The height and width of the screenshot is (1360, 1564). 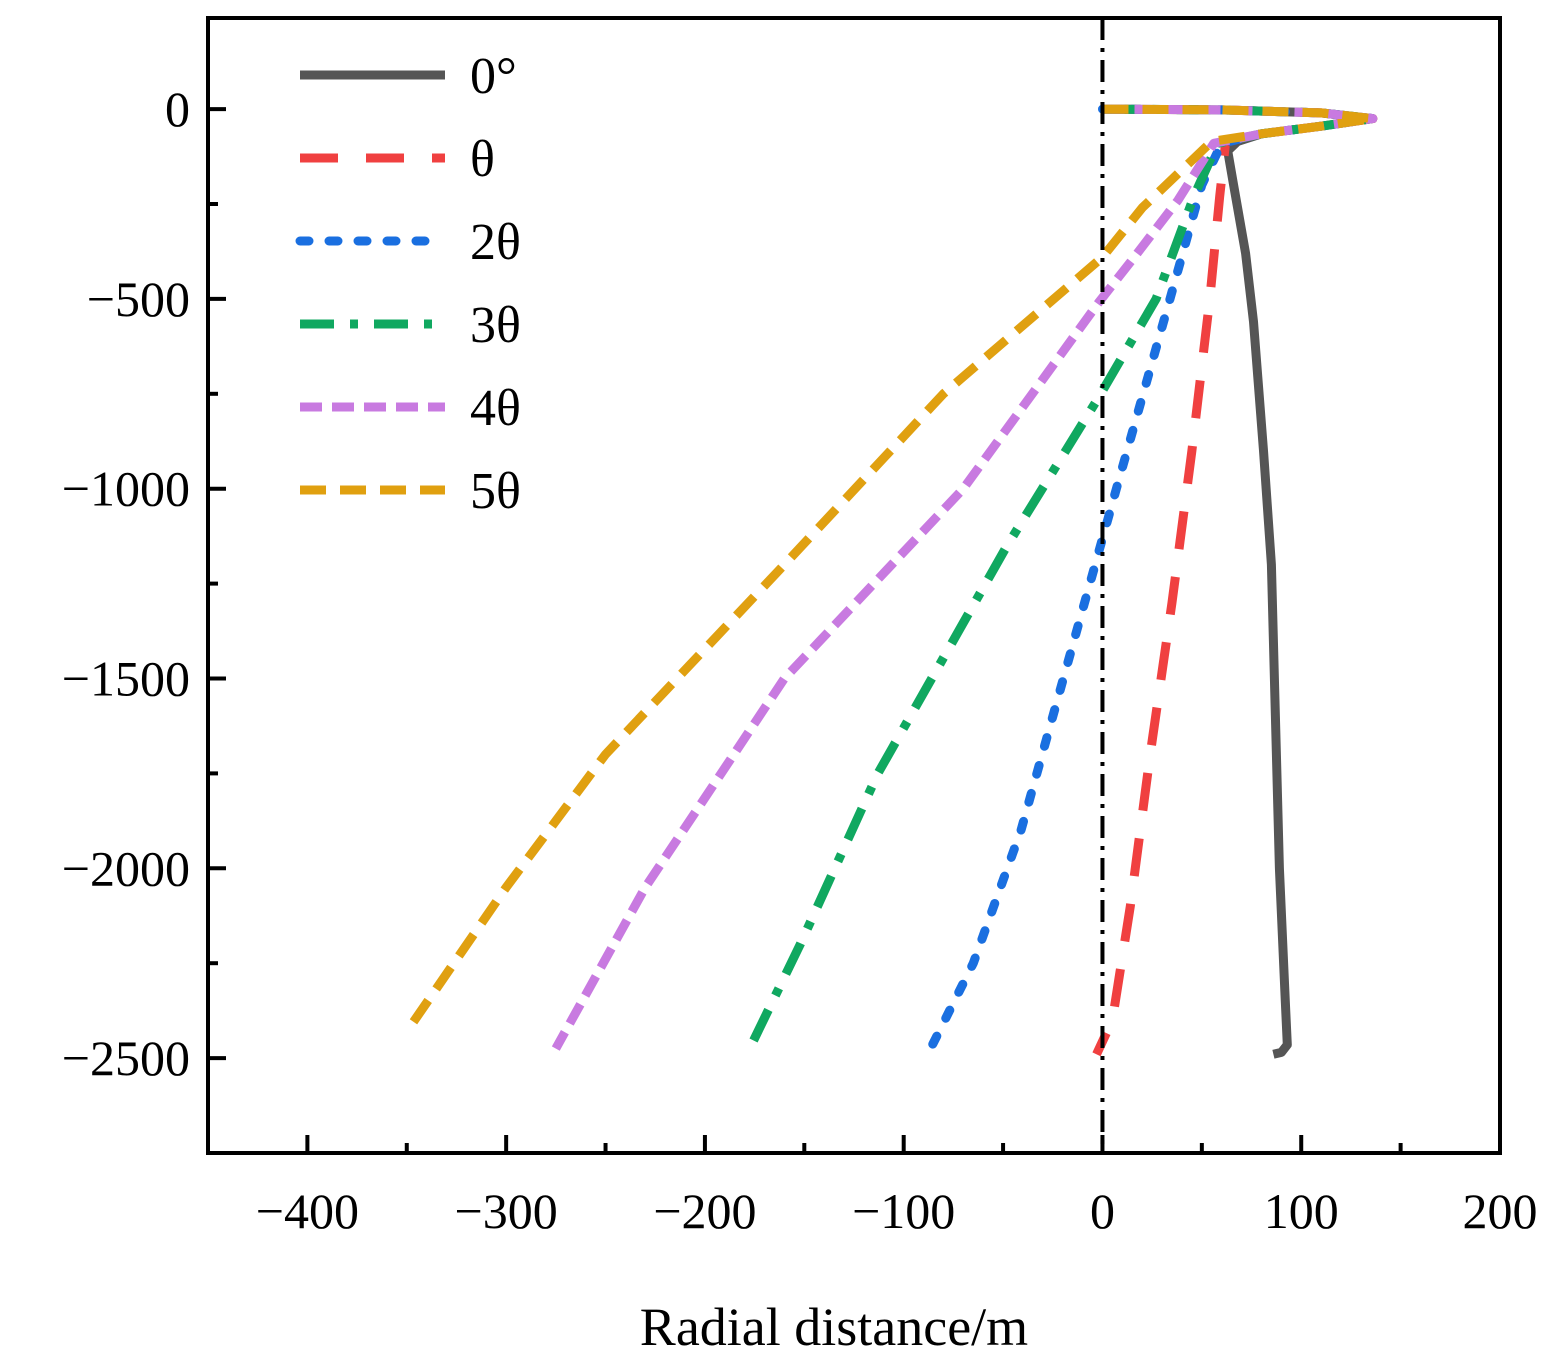 What do you see at coordinates (495, 491) in the screenshot?
I see `legend-label-5: 5θ` at bounding box center [495, 491].